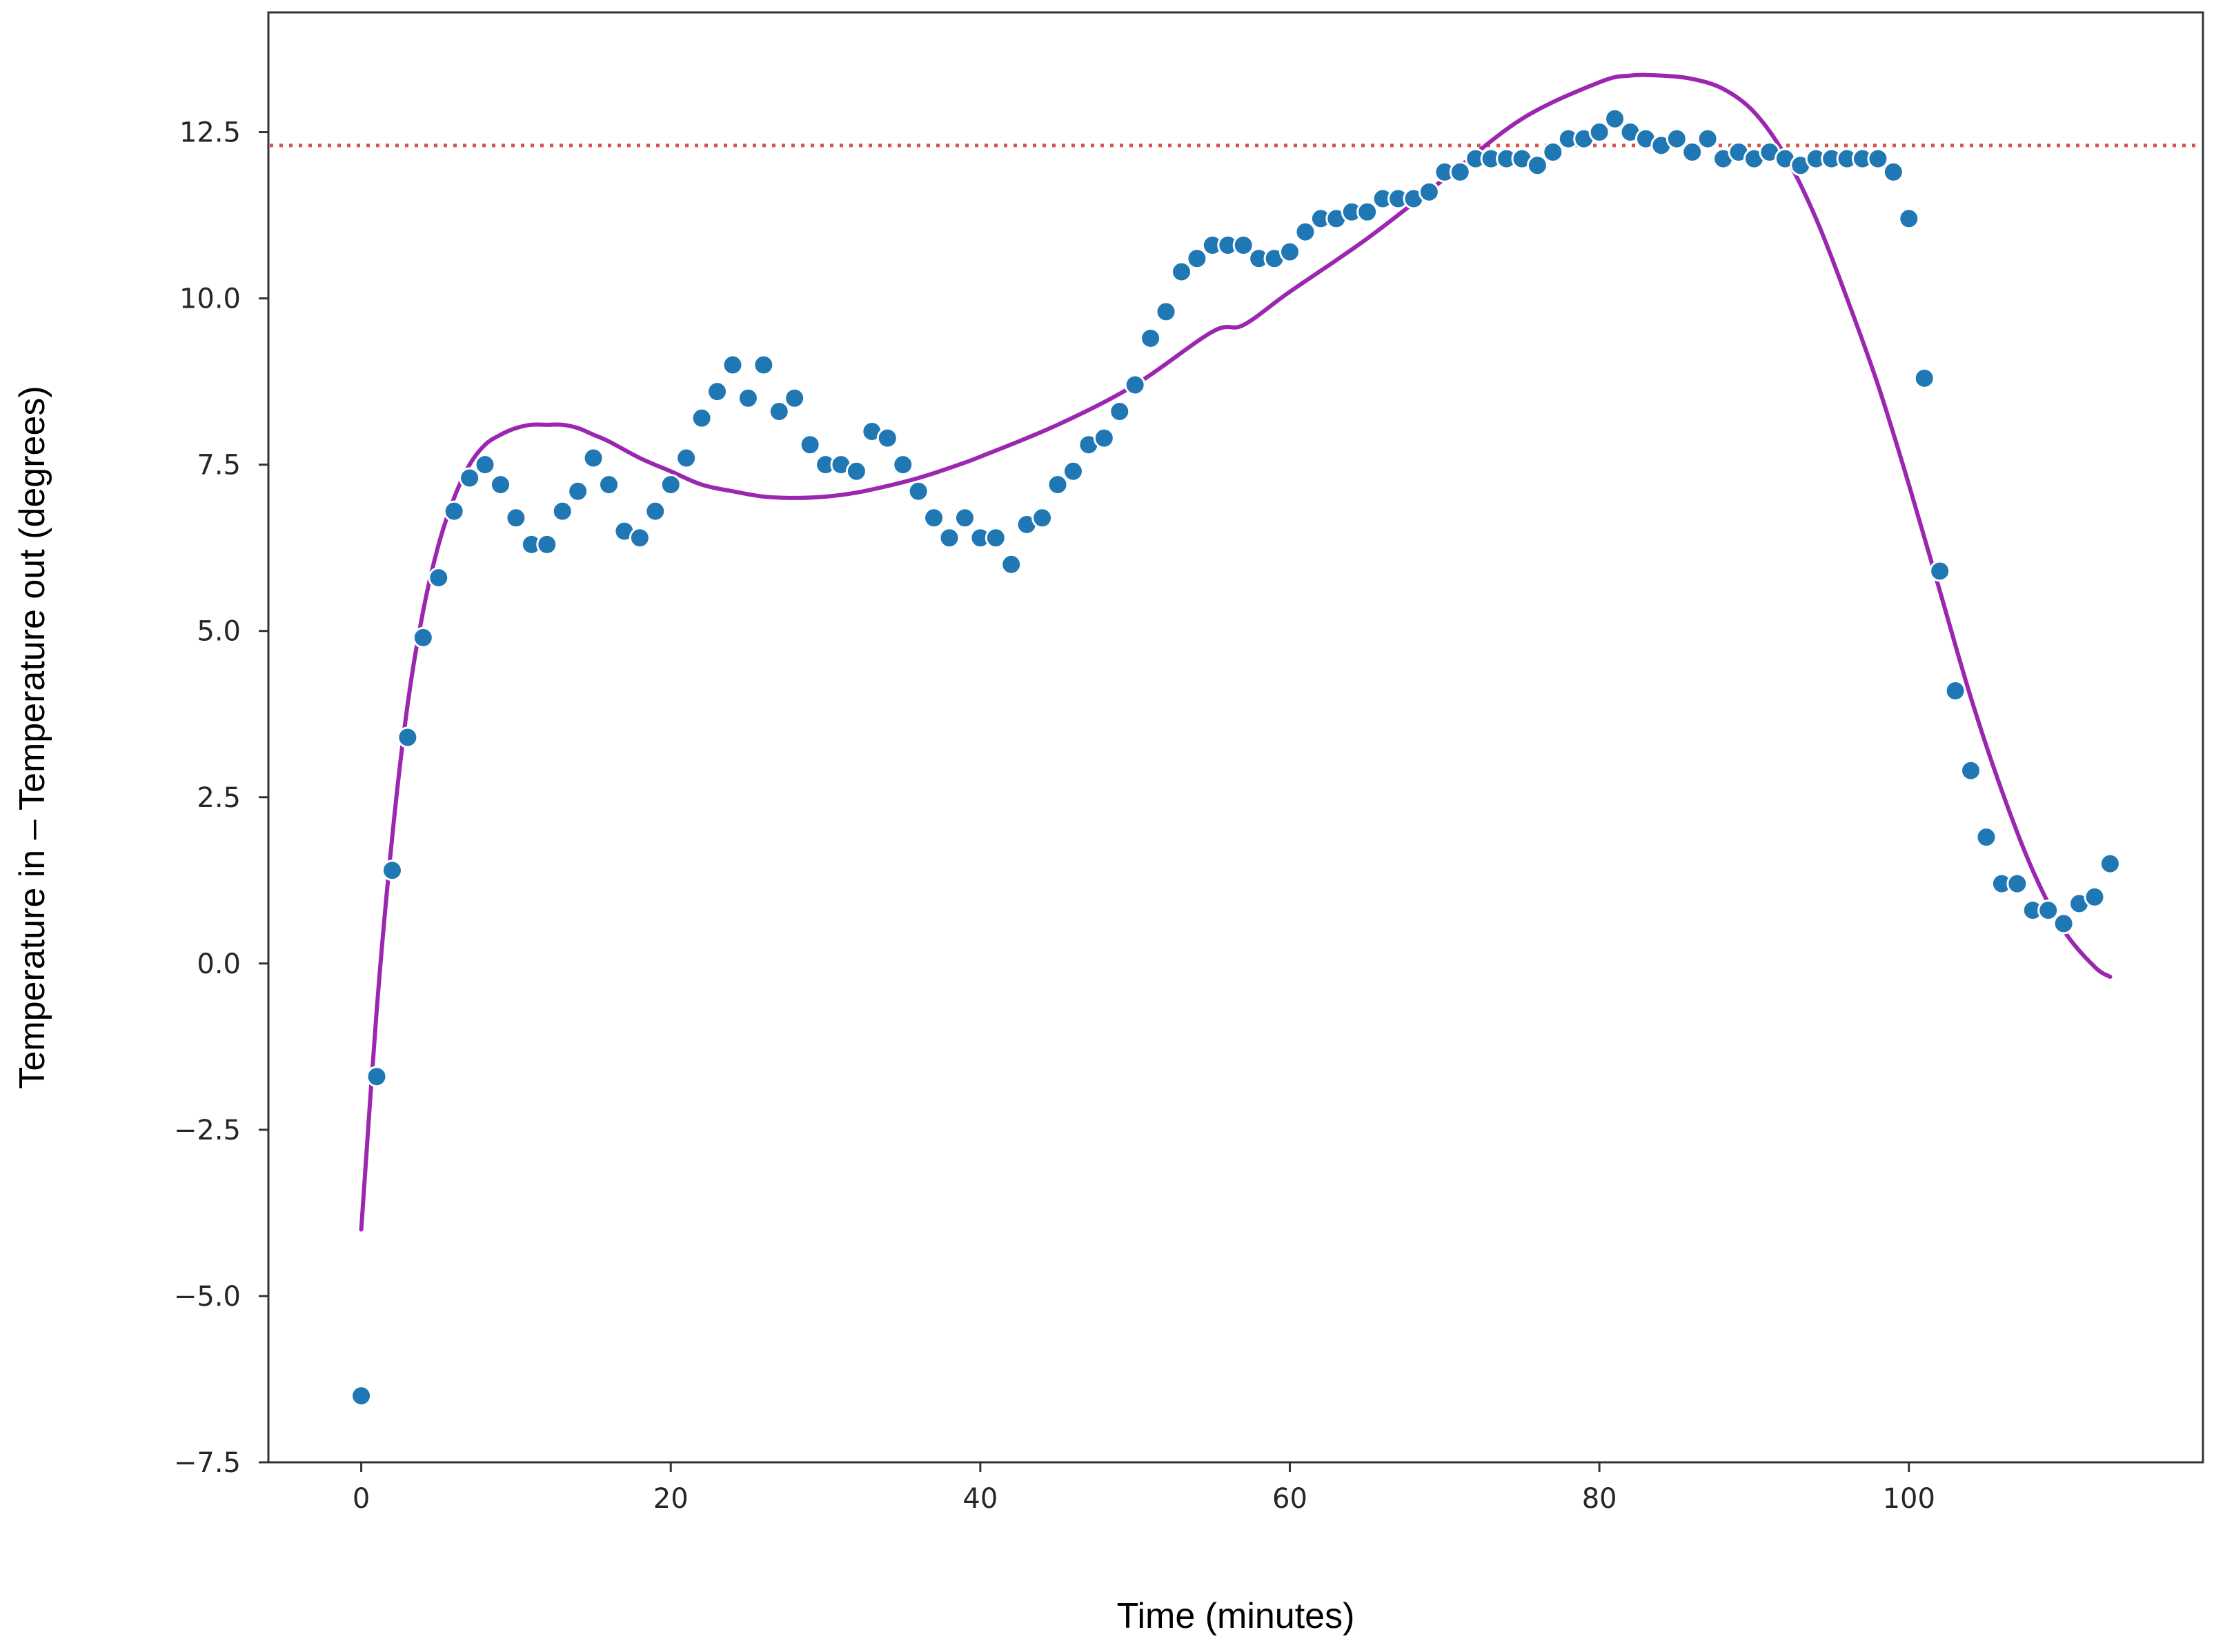  What do you see at coordinates (219, 465) in the screenshot?
I see `y-tick-label: 7.5` at bounding box center [219, 465].